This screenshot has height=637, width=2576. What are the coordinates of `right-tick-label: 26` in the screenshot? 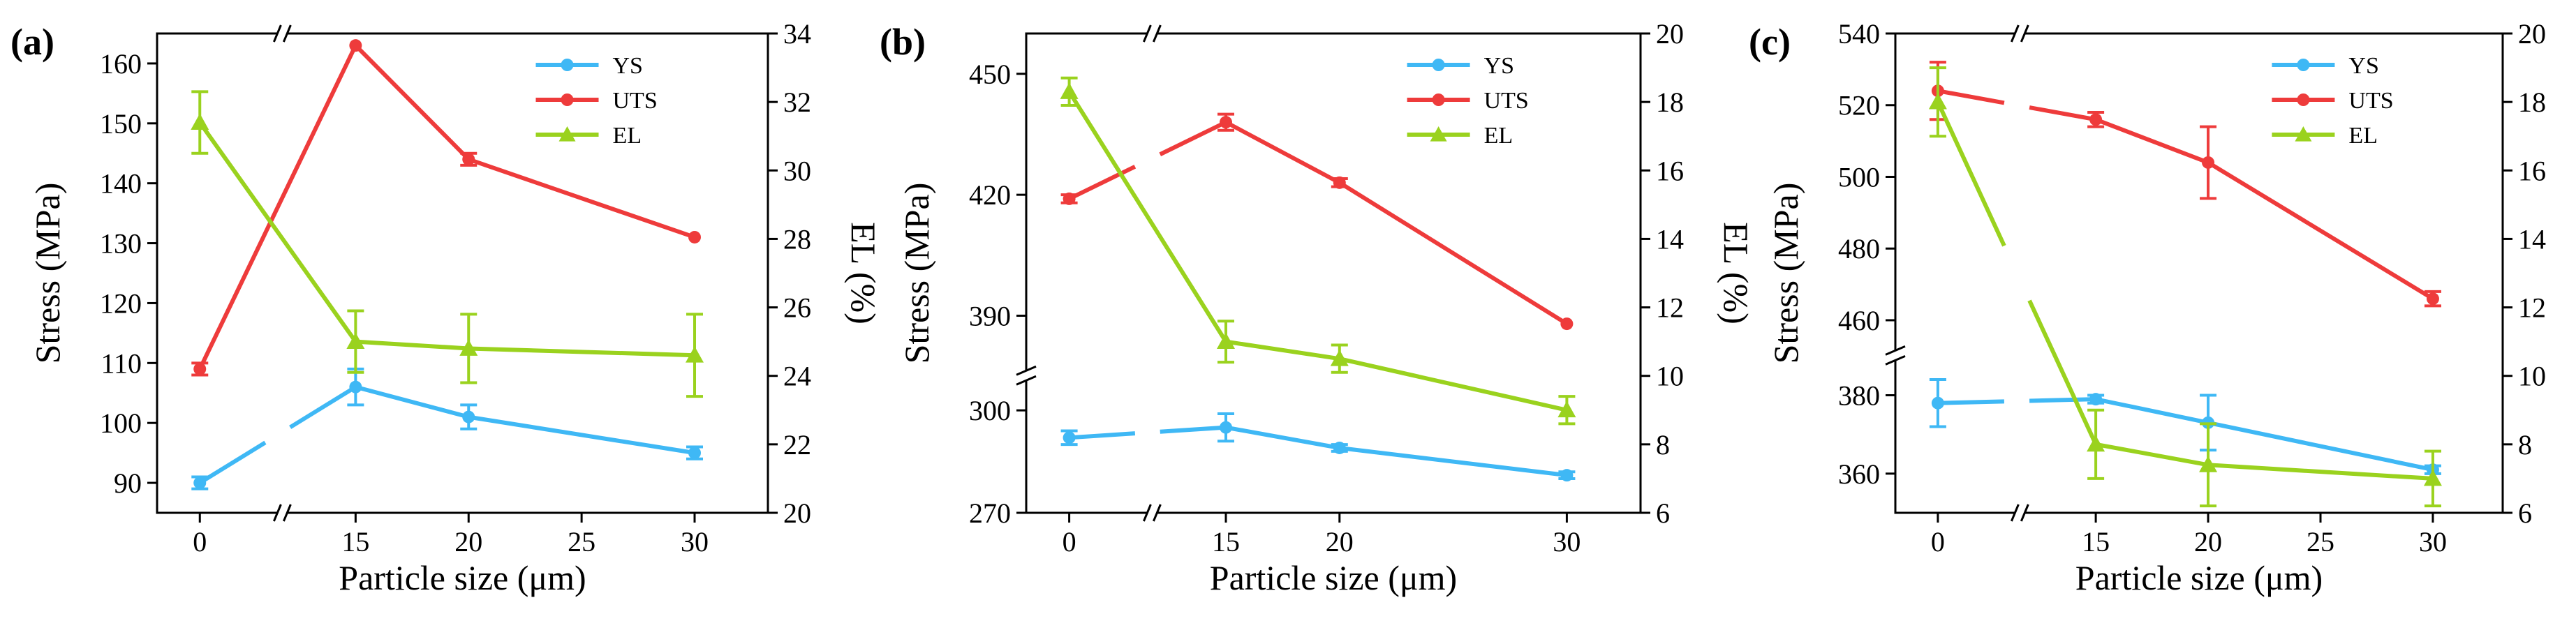 It's located at (797, 308).